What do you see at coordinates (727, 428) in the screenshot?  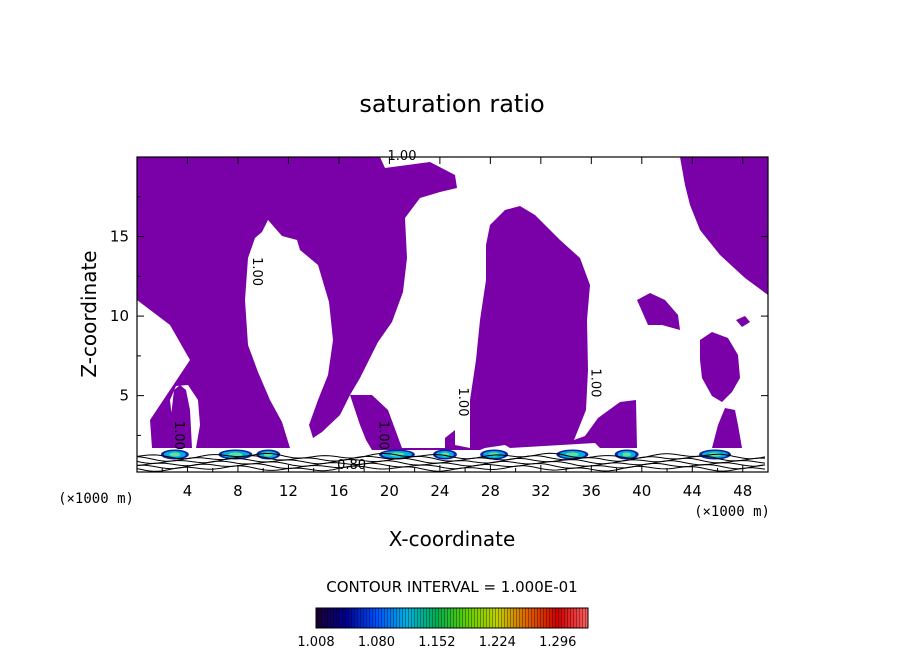 I see `region-column-right` at bounding box center [727, 428].